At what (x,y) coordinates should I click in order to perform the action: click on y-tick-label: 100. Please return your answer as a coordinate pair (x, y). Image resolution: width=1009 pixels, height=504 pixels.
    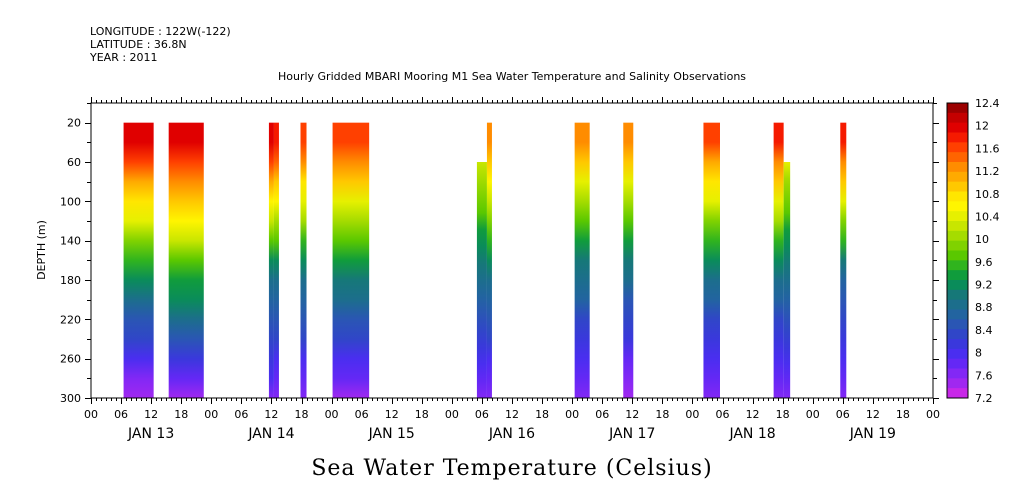
    Looking at the image, I should click on (70, 201).